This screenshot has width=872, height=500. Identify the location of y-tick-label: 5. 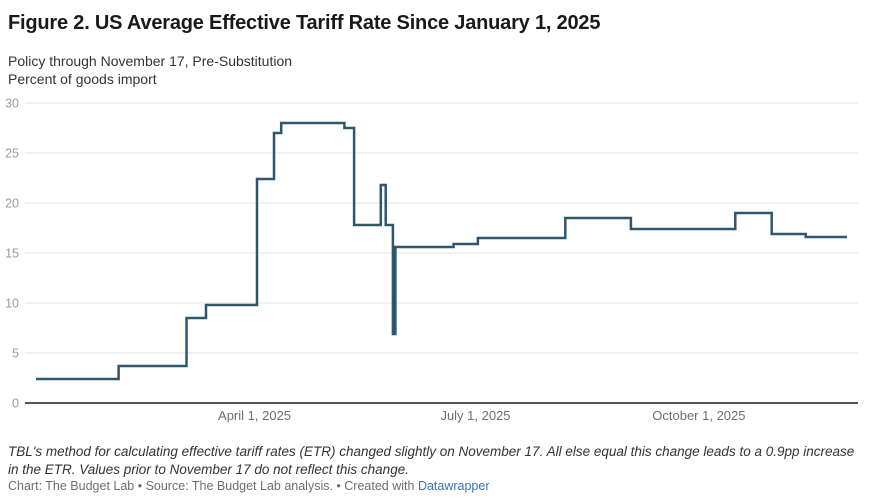
(15, 353).